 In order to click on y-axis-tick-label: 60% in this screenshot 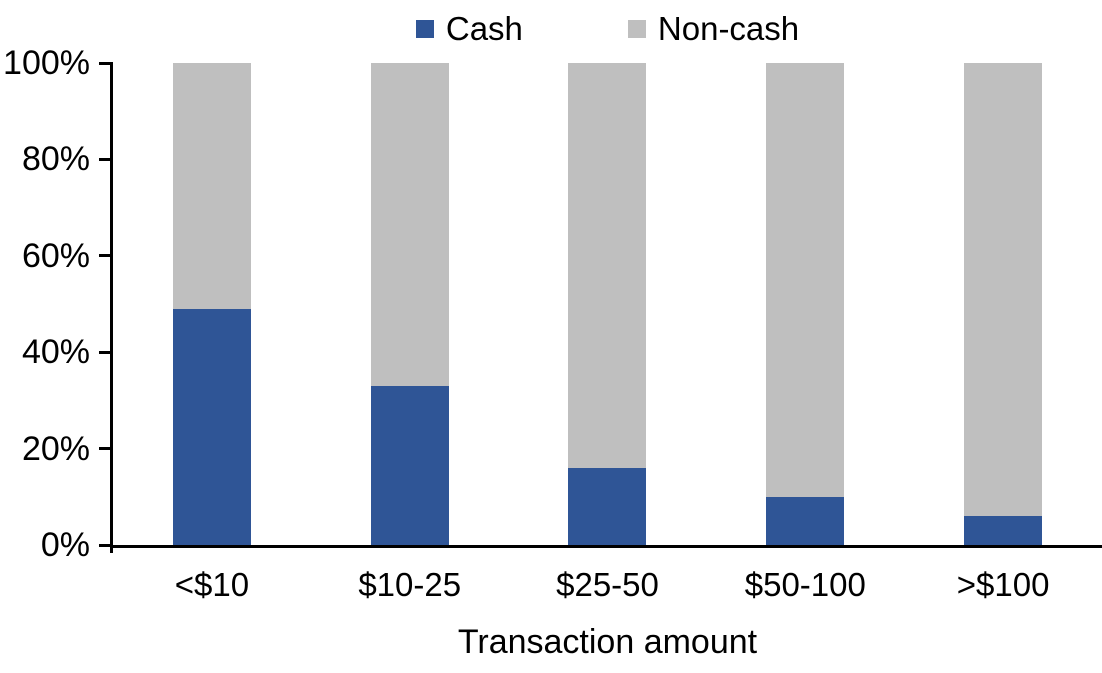, I will do `click(55, 255)`.